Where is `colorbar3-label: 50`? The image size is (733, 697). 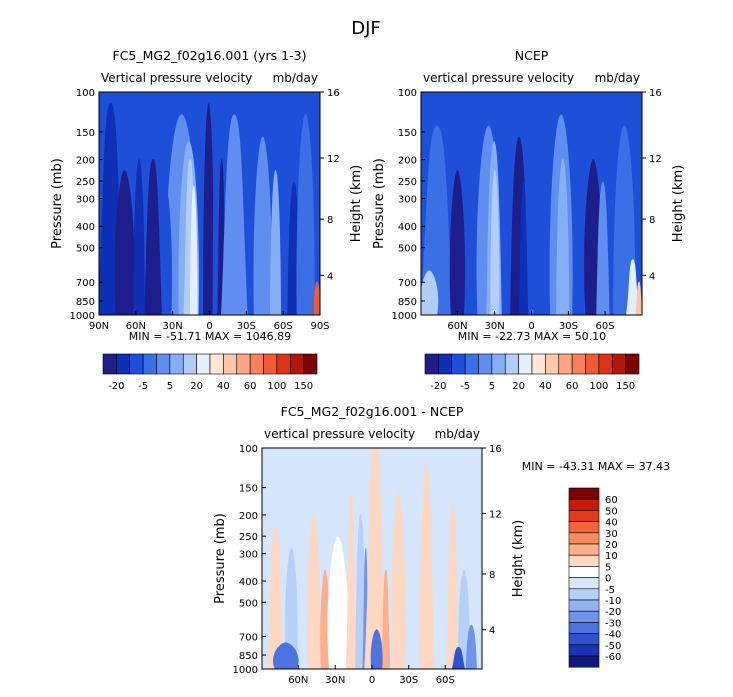
colorbar3-label: 50 is located at coordinates (611, 511).